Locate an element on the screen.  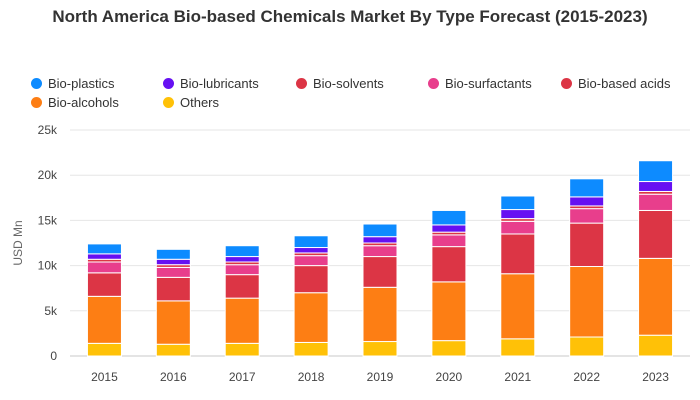
legend-label: Others is located at coordinates (200, 102).